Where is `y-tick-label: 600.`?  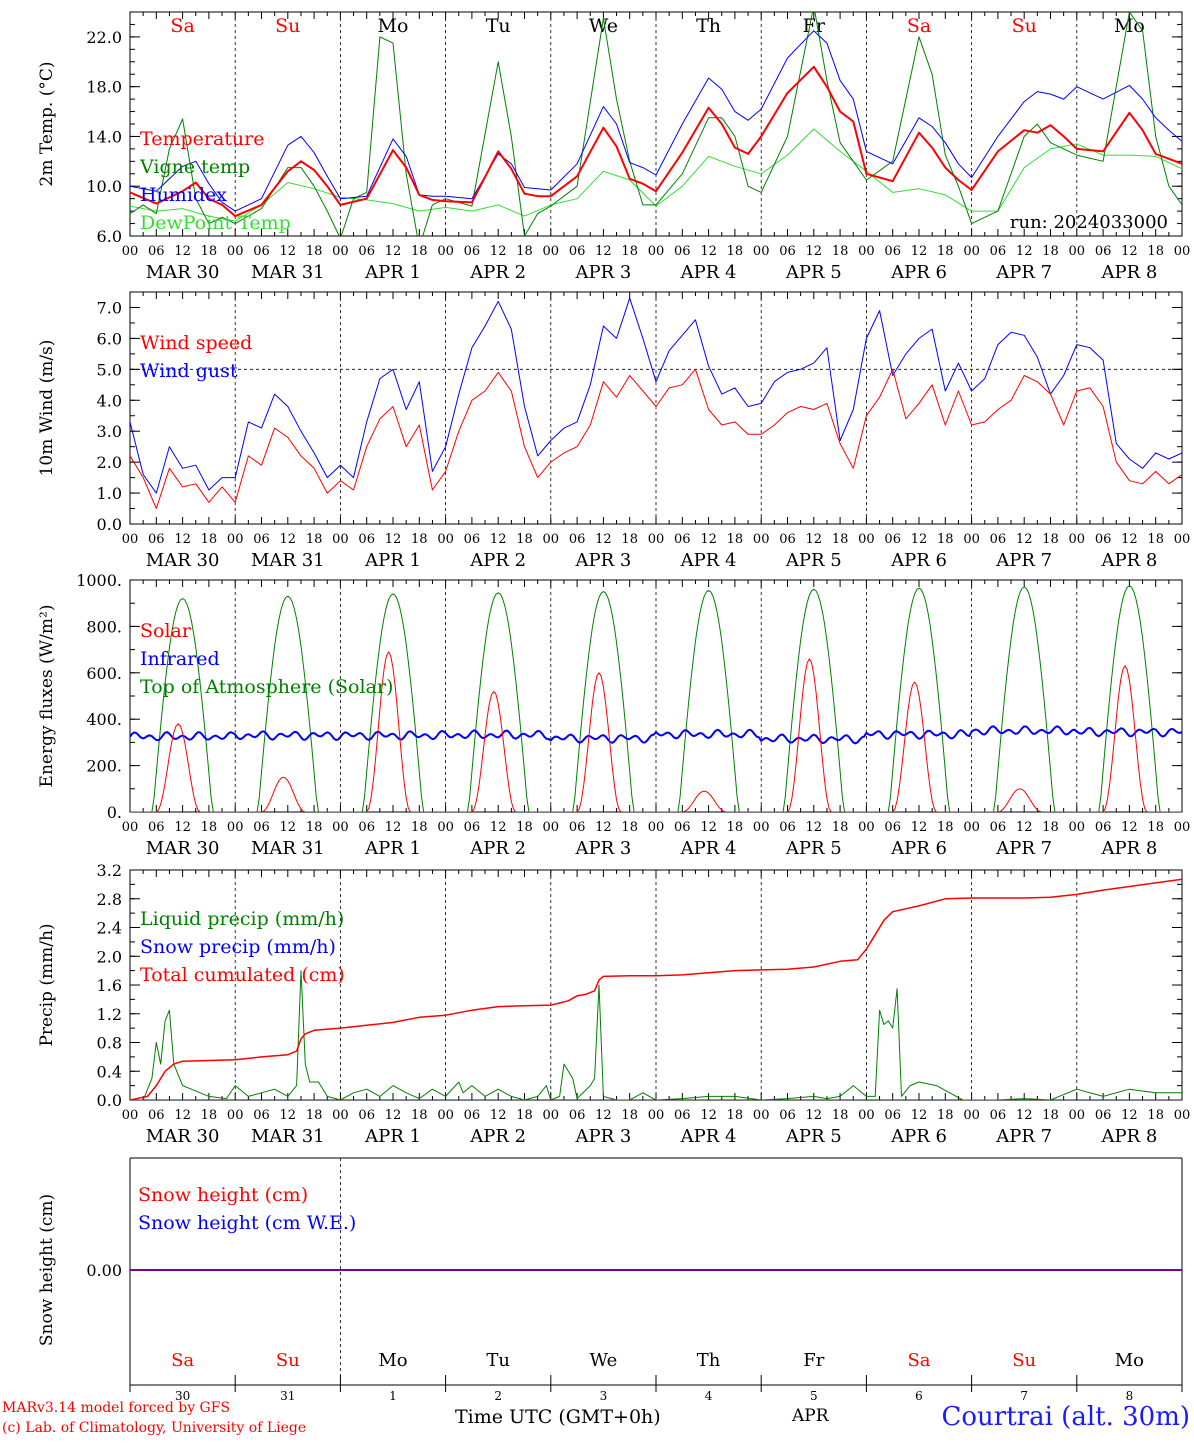 y-tick-label: 600. is located at coordinates (104, 673).